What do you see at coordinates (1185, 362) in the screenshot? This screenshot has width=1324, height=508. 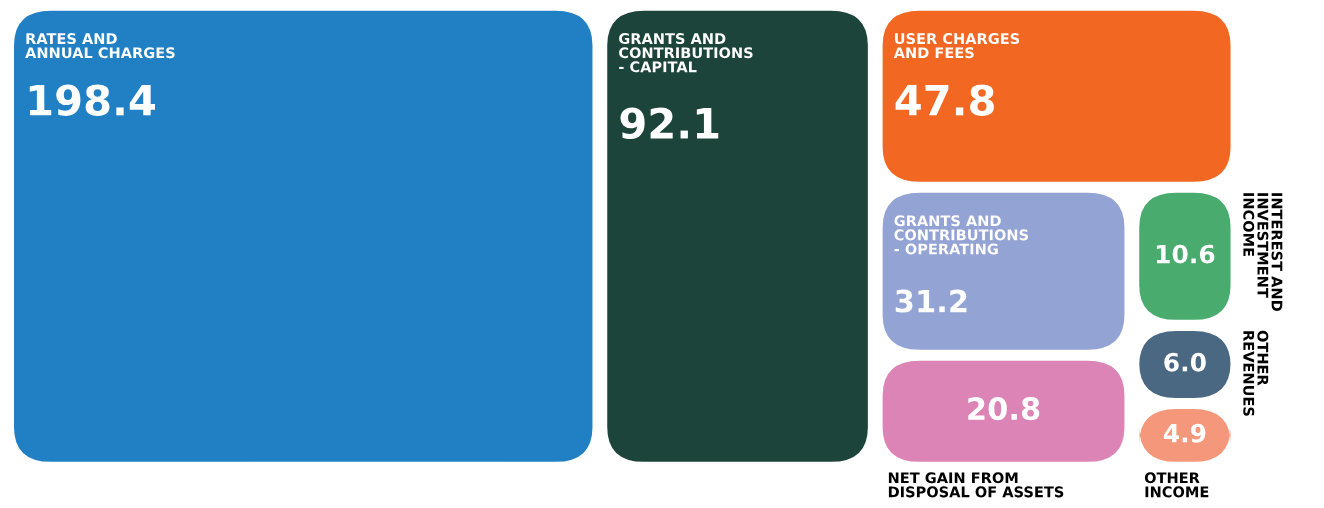 I see `data-label: 6.0` at bounding box center [1185, 362].